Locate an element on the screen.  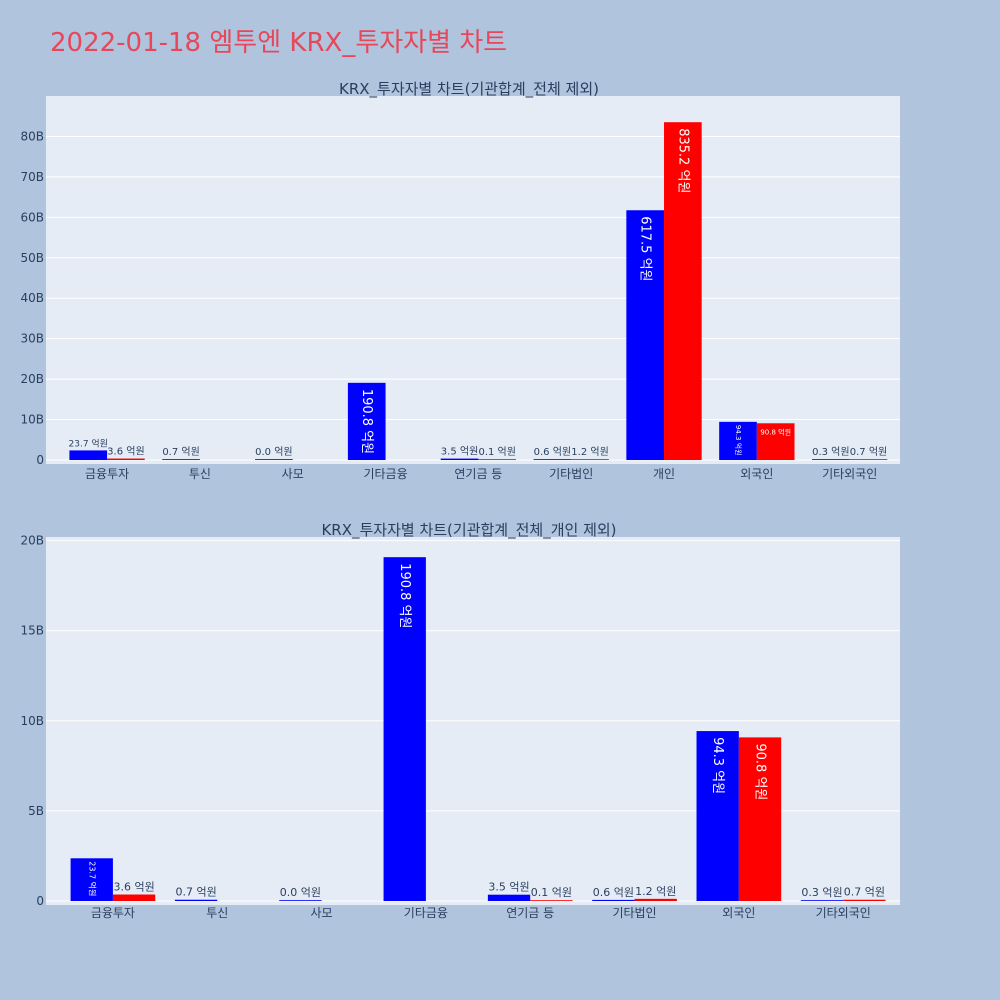
y-tick-label: 50B is located at coordinates (32, 258).